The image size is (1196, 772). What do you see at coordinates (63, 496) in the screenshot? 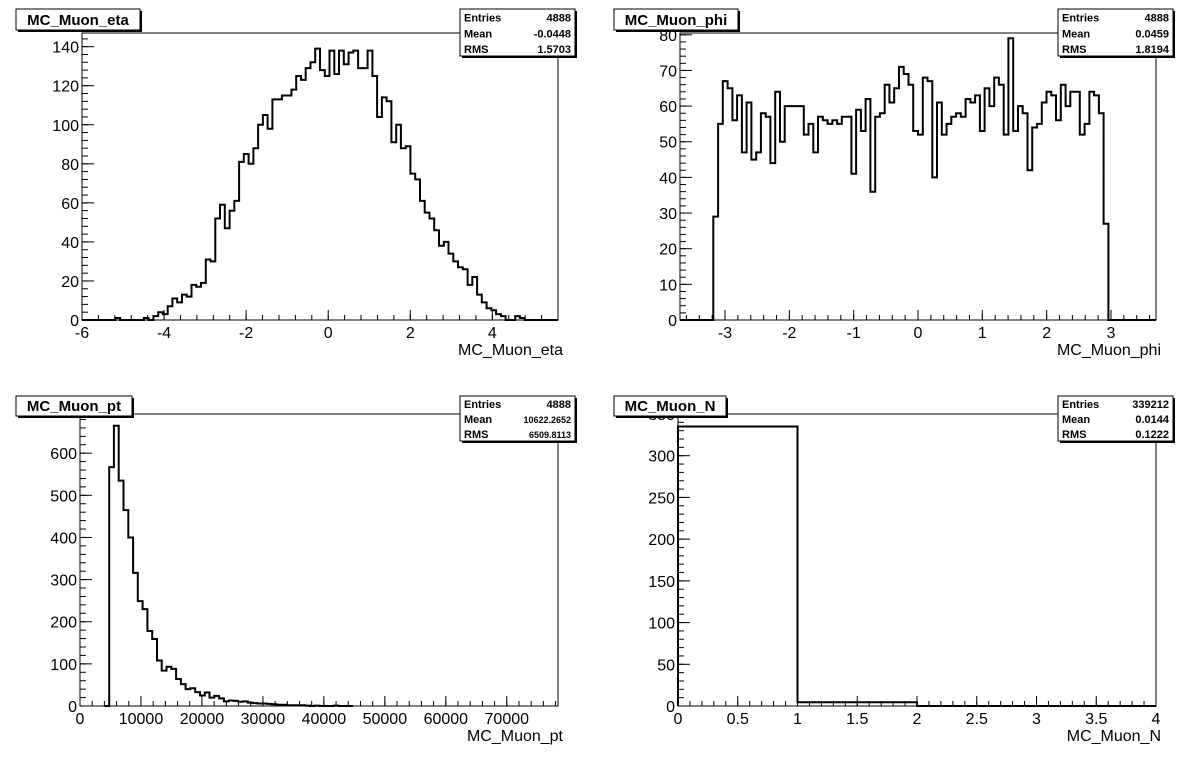
I see `y-tick-label: 500` at bounding box center [63, 496].